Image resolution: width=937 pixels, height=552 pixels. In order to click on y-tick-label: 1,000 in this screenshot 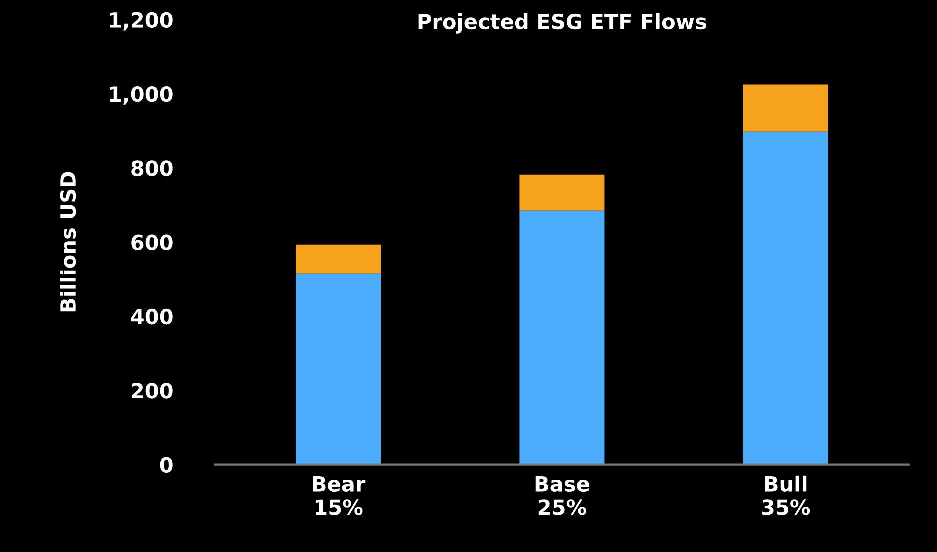, I will do `click(141, 95)`.